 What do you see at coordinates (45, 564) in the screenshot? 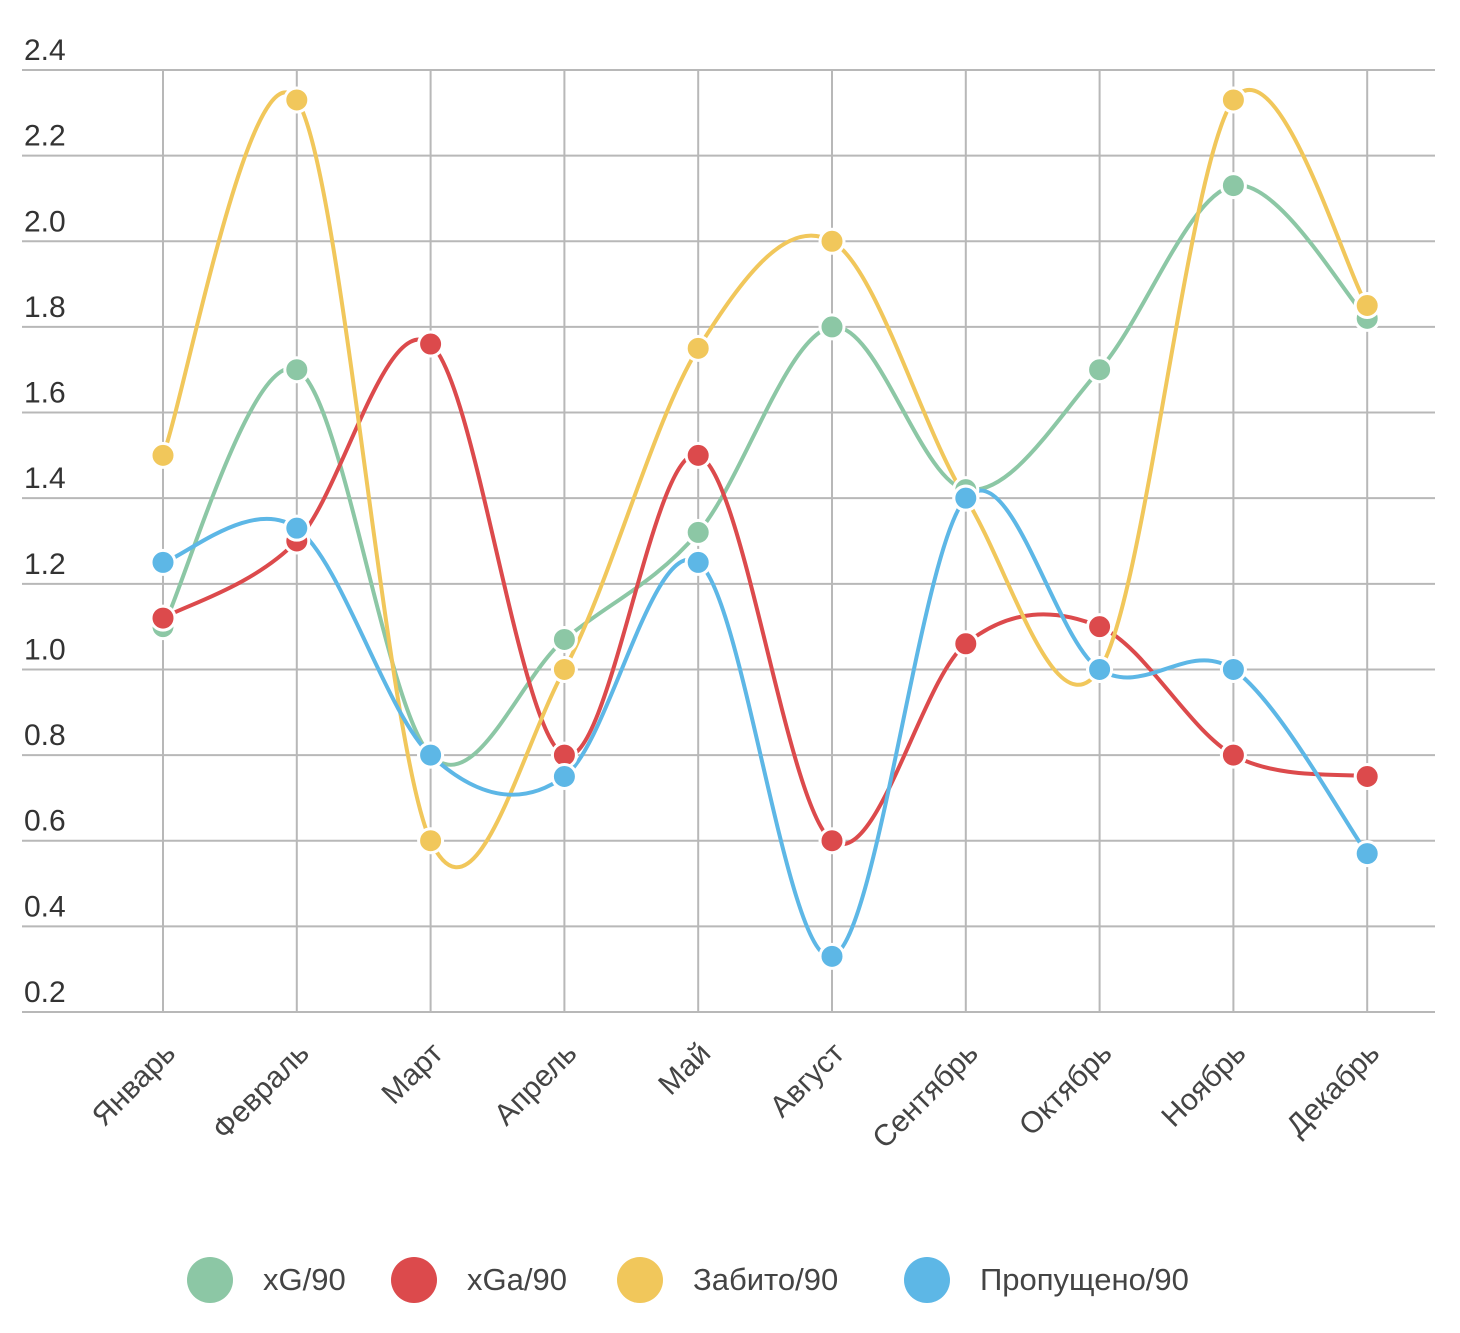
I see `y-tick-label: 1.2` at bounding box center [45, 564].